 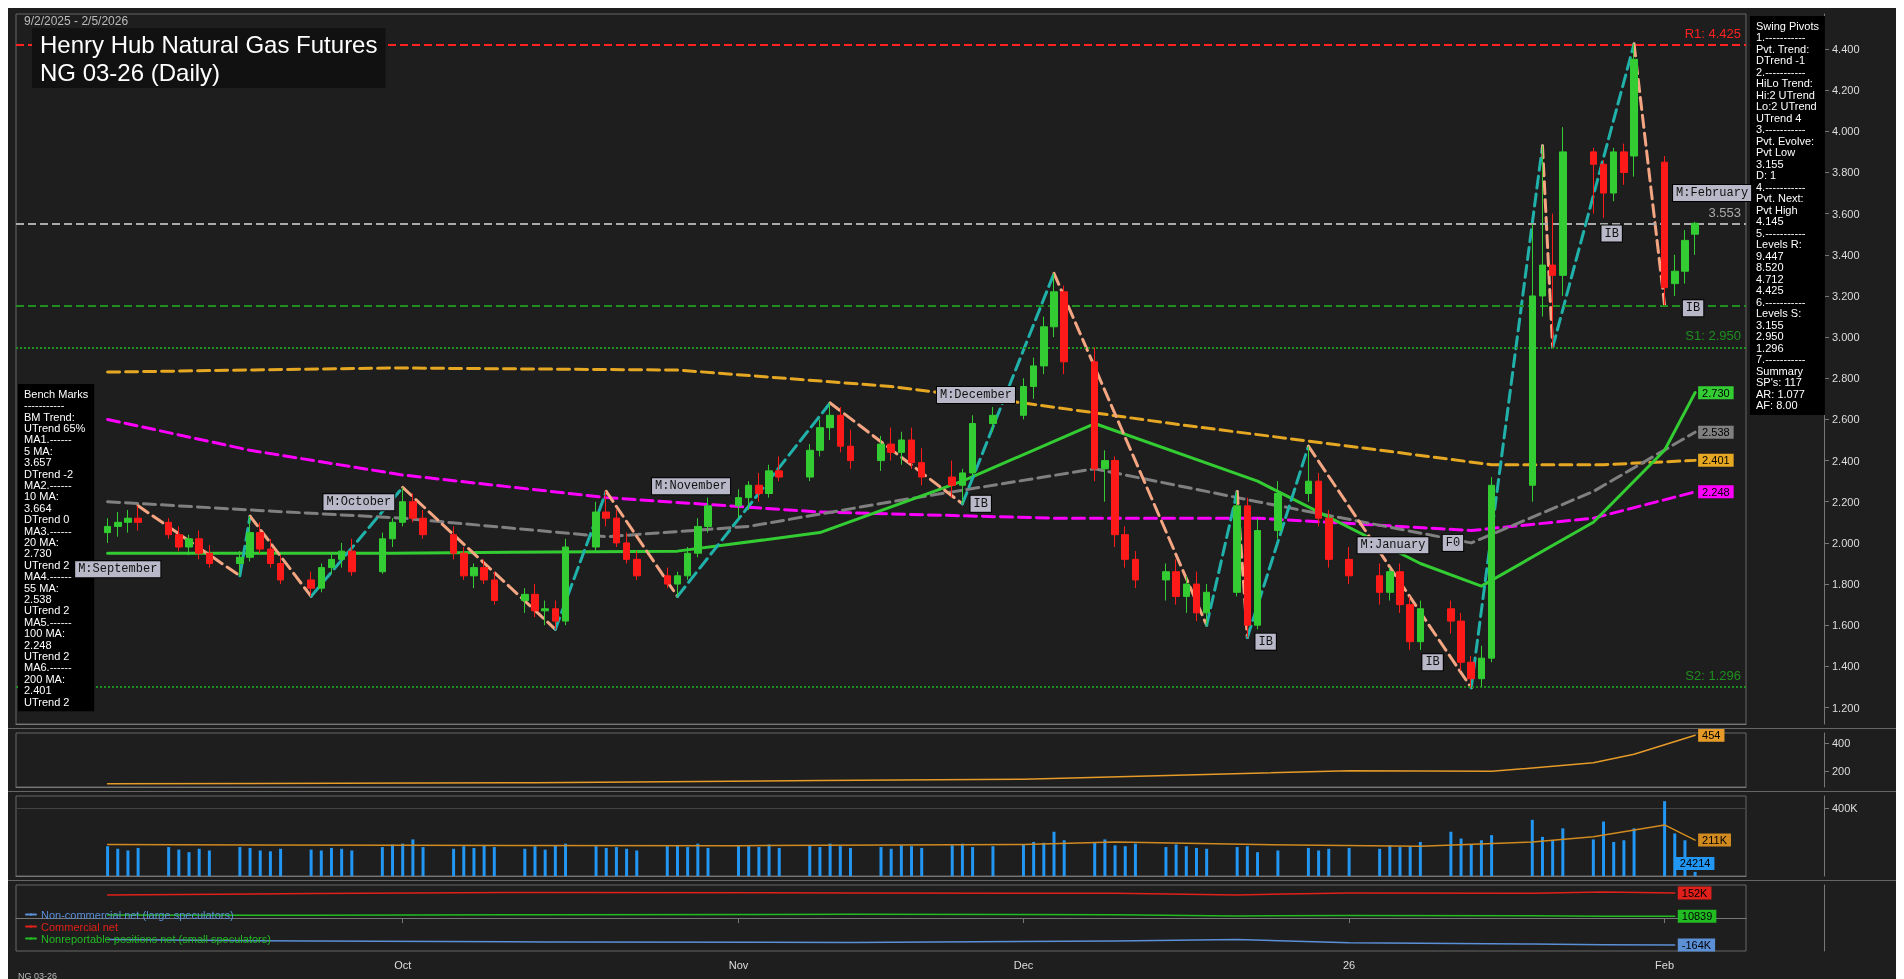 What do you see at coordinates (1846, 707) in the screenshot?
I see `y-tick-label: 1.200` at bounding box center [1846, 707].